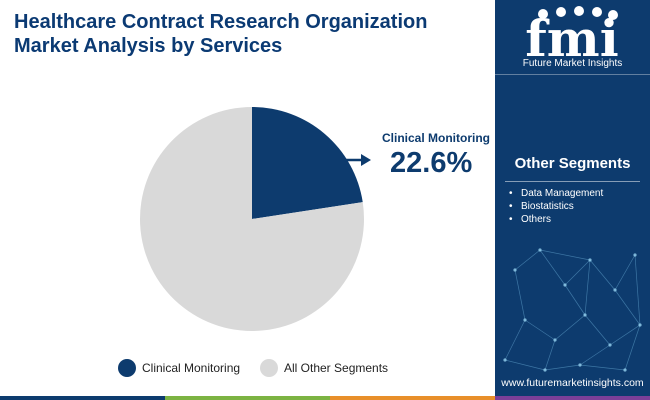 The height and width of the screenshot is (400, 650). I want to click on callout-arrow-icon, so click(358, 160).